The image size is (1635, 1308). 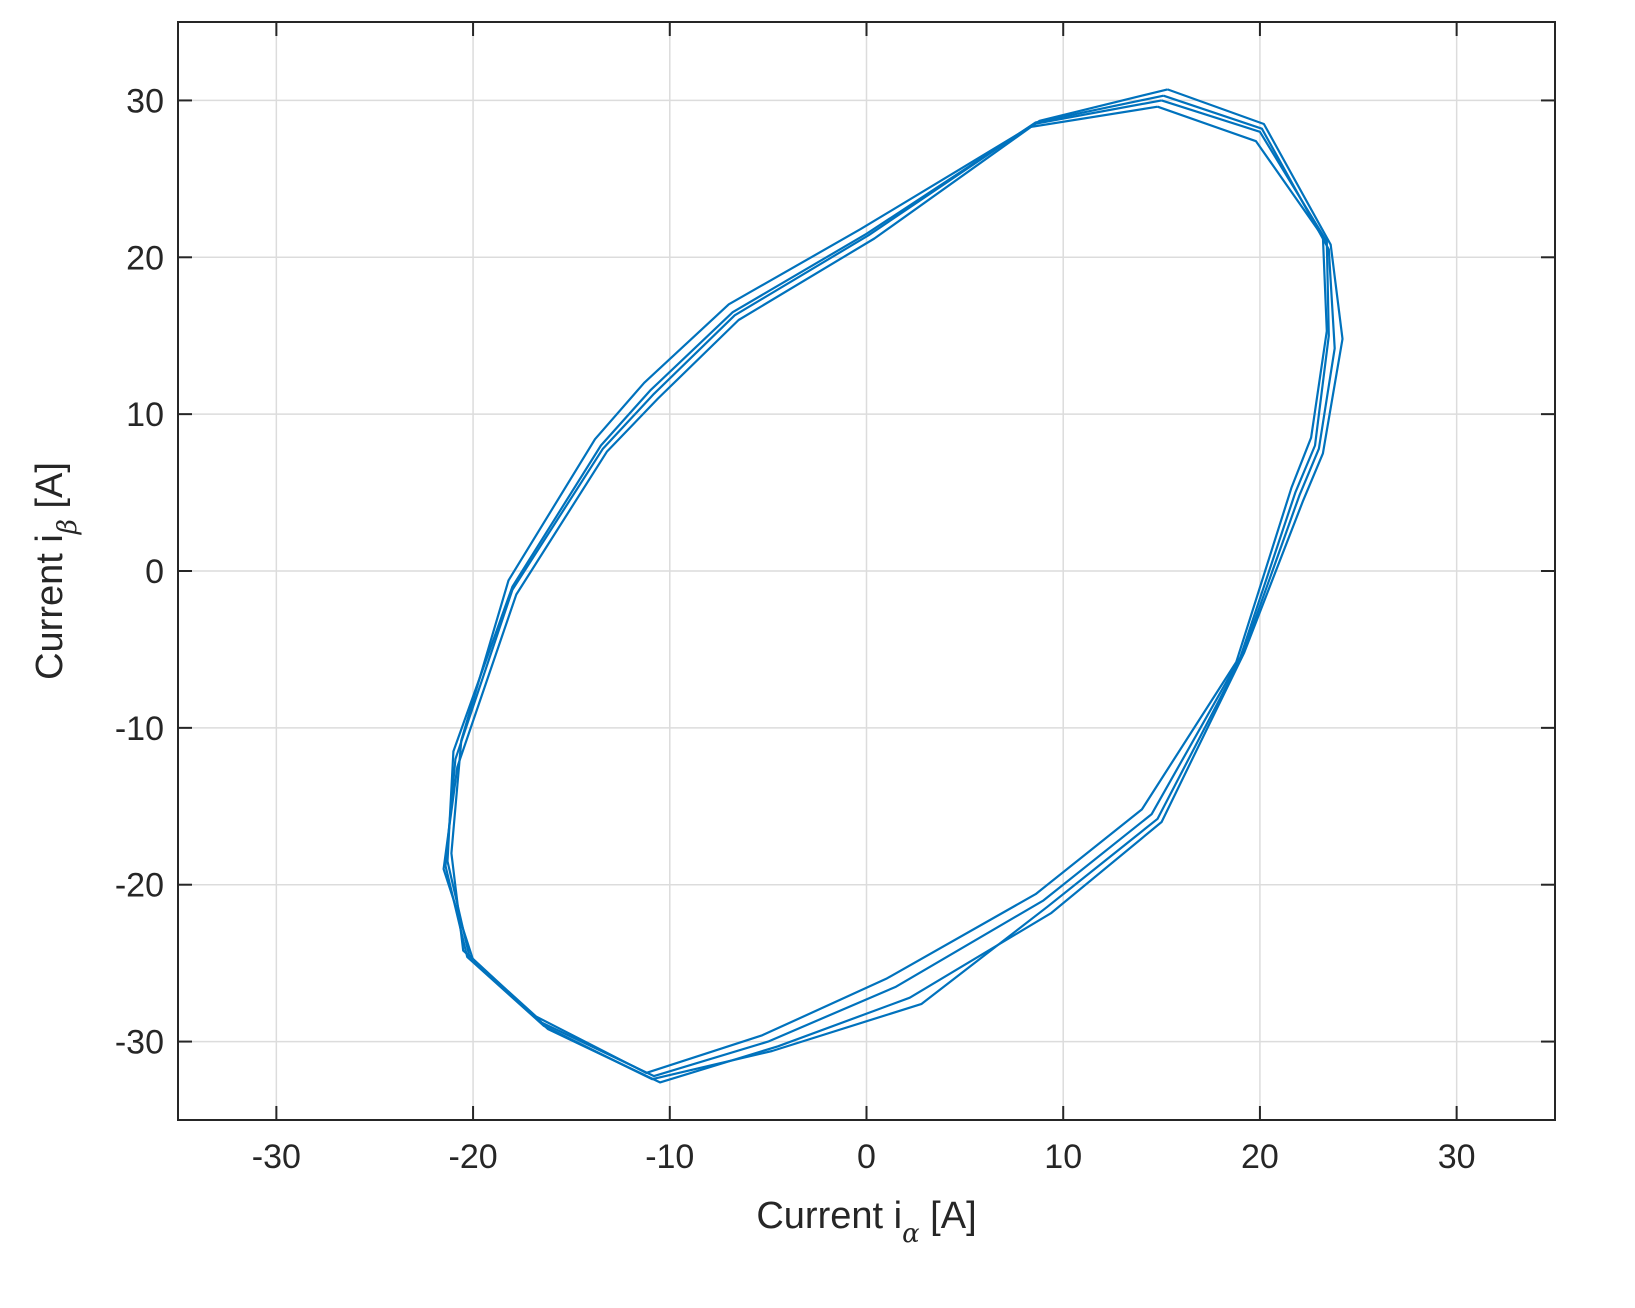 What do you see at coordinates (473, 1157) in the screenshot?
I see `x-tick-label: -20` at bounding box center [473, 1157].